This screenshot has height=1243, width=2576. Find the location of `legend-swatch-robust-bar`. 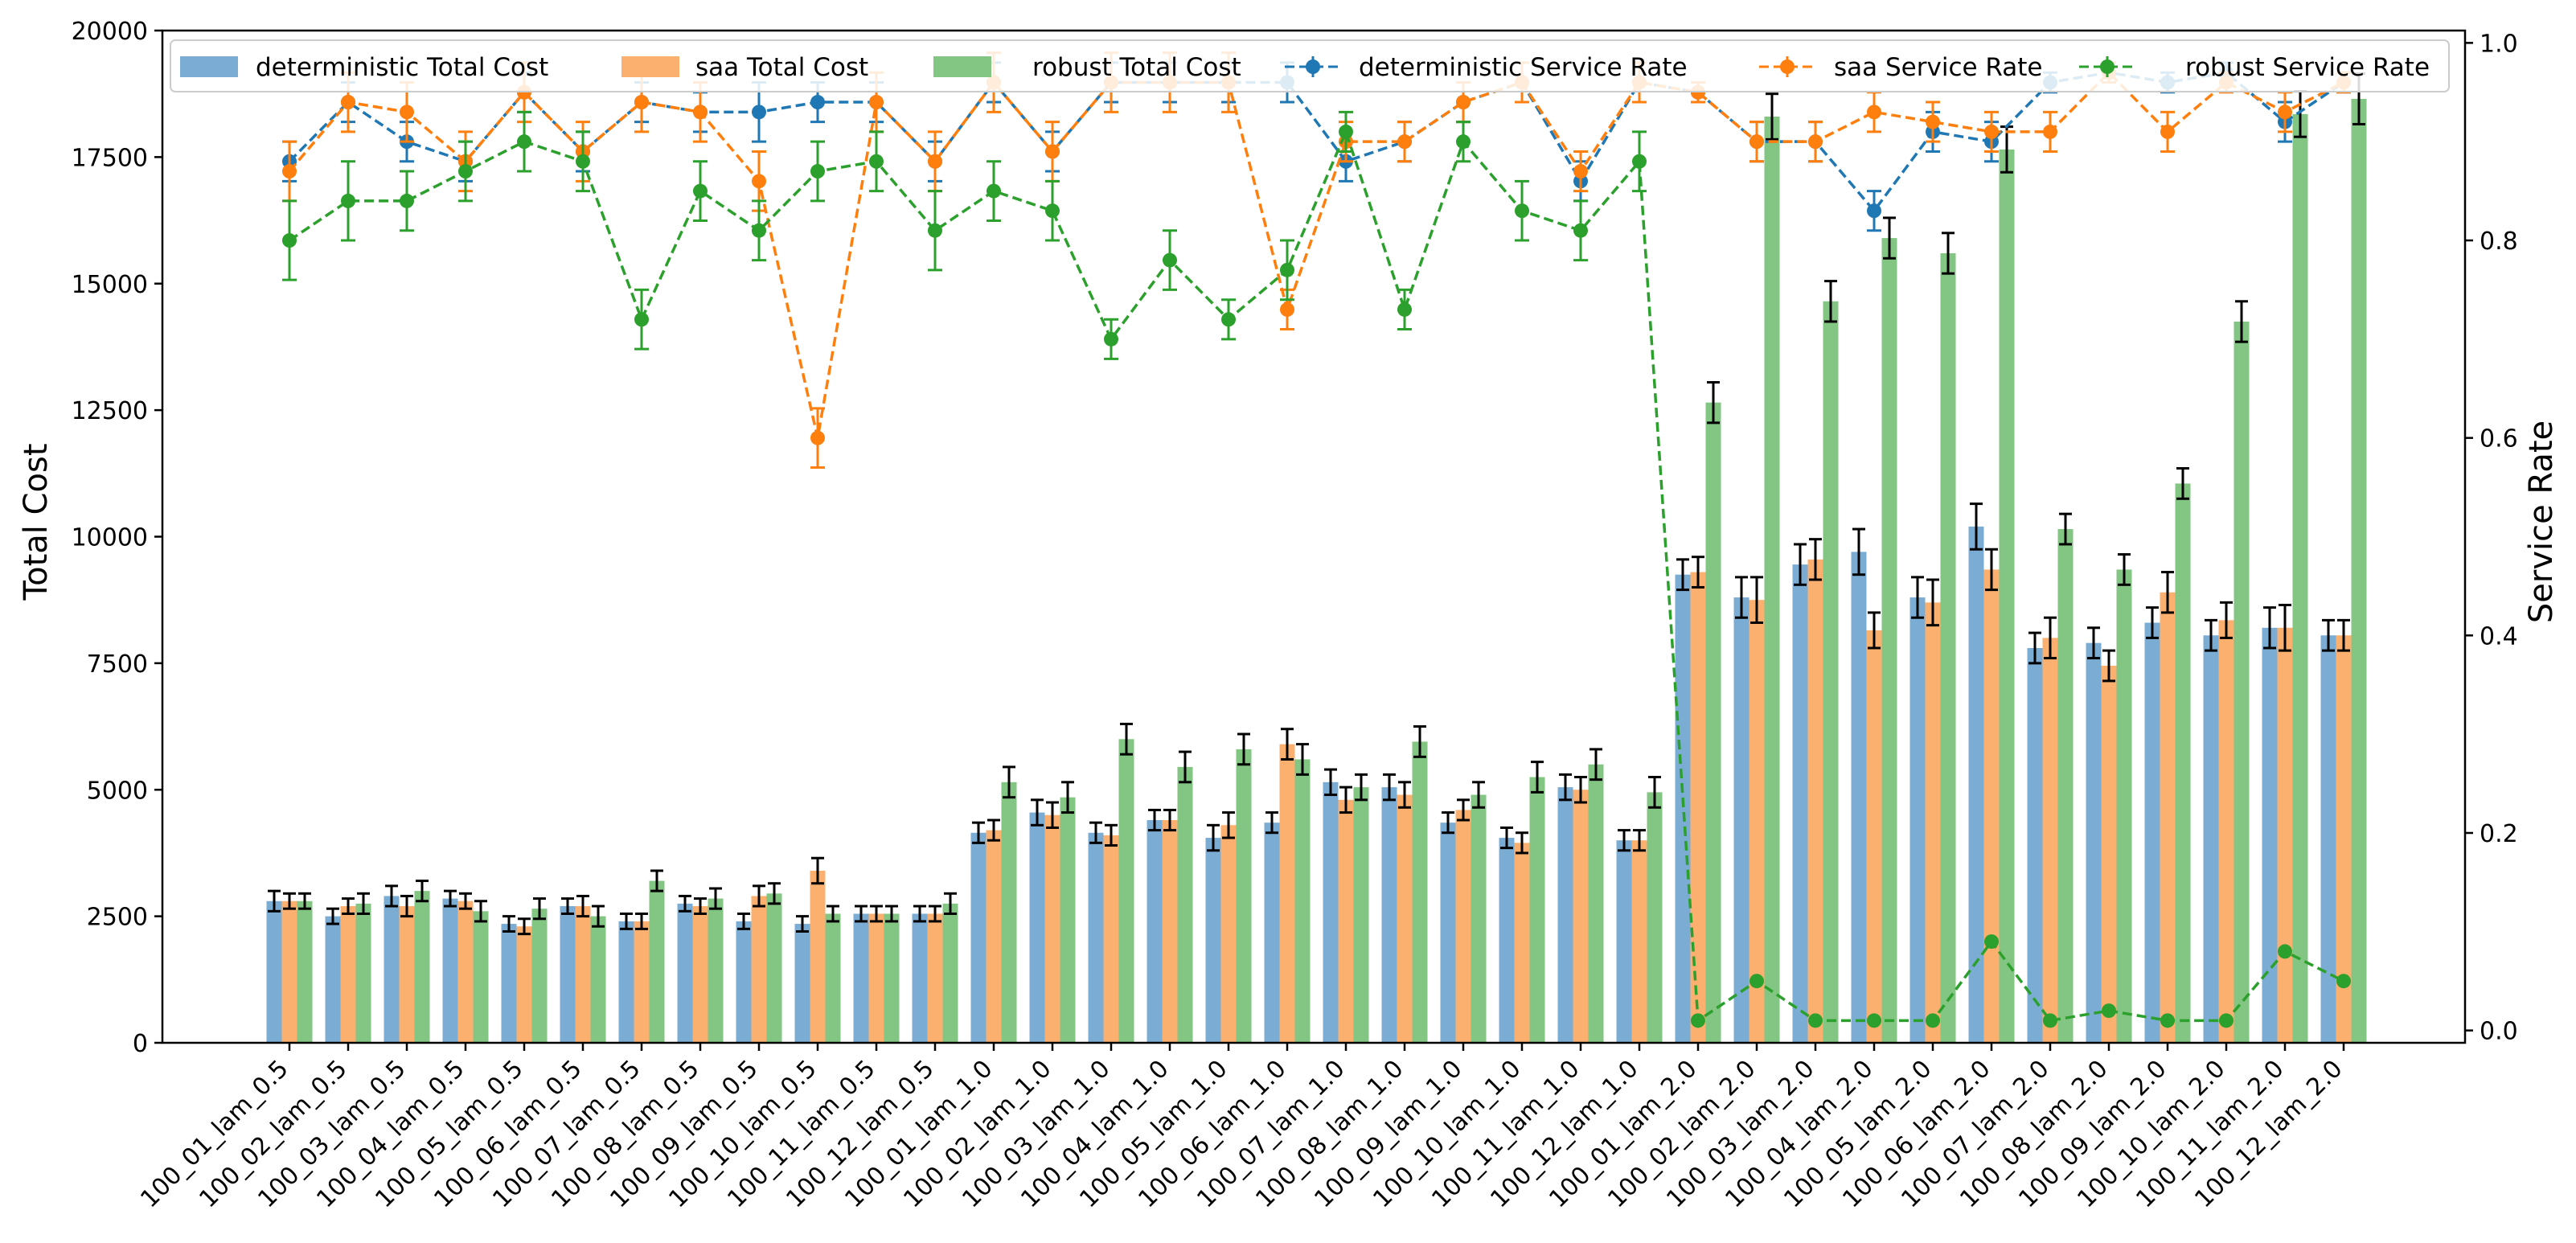

legend-swatch-robust-bar is located at coordinates (962, 66).